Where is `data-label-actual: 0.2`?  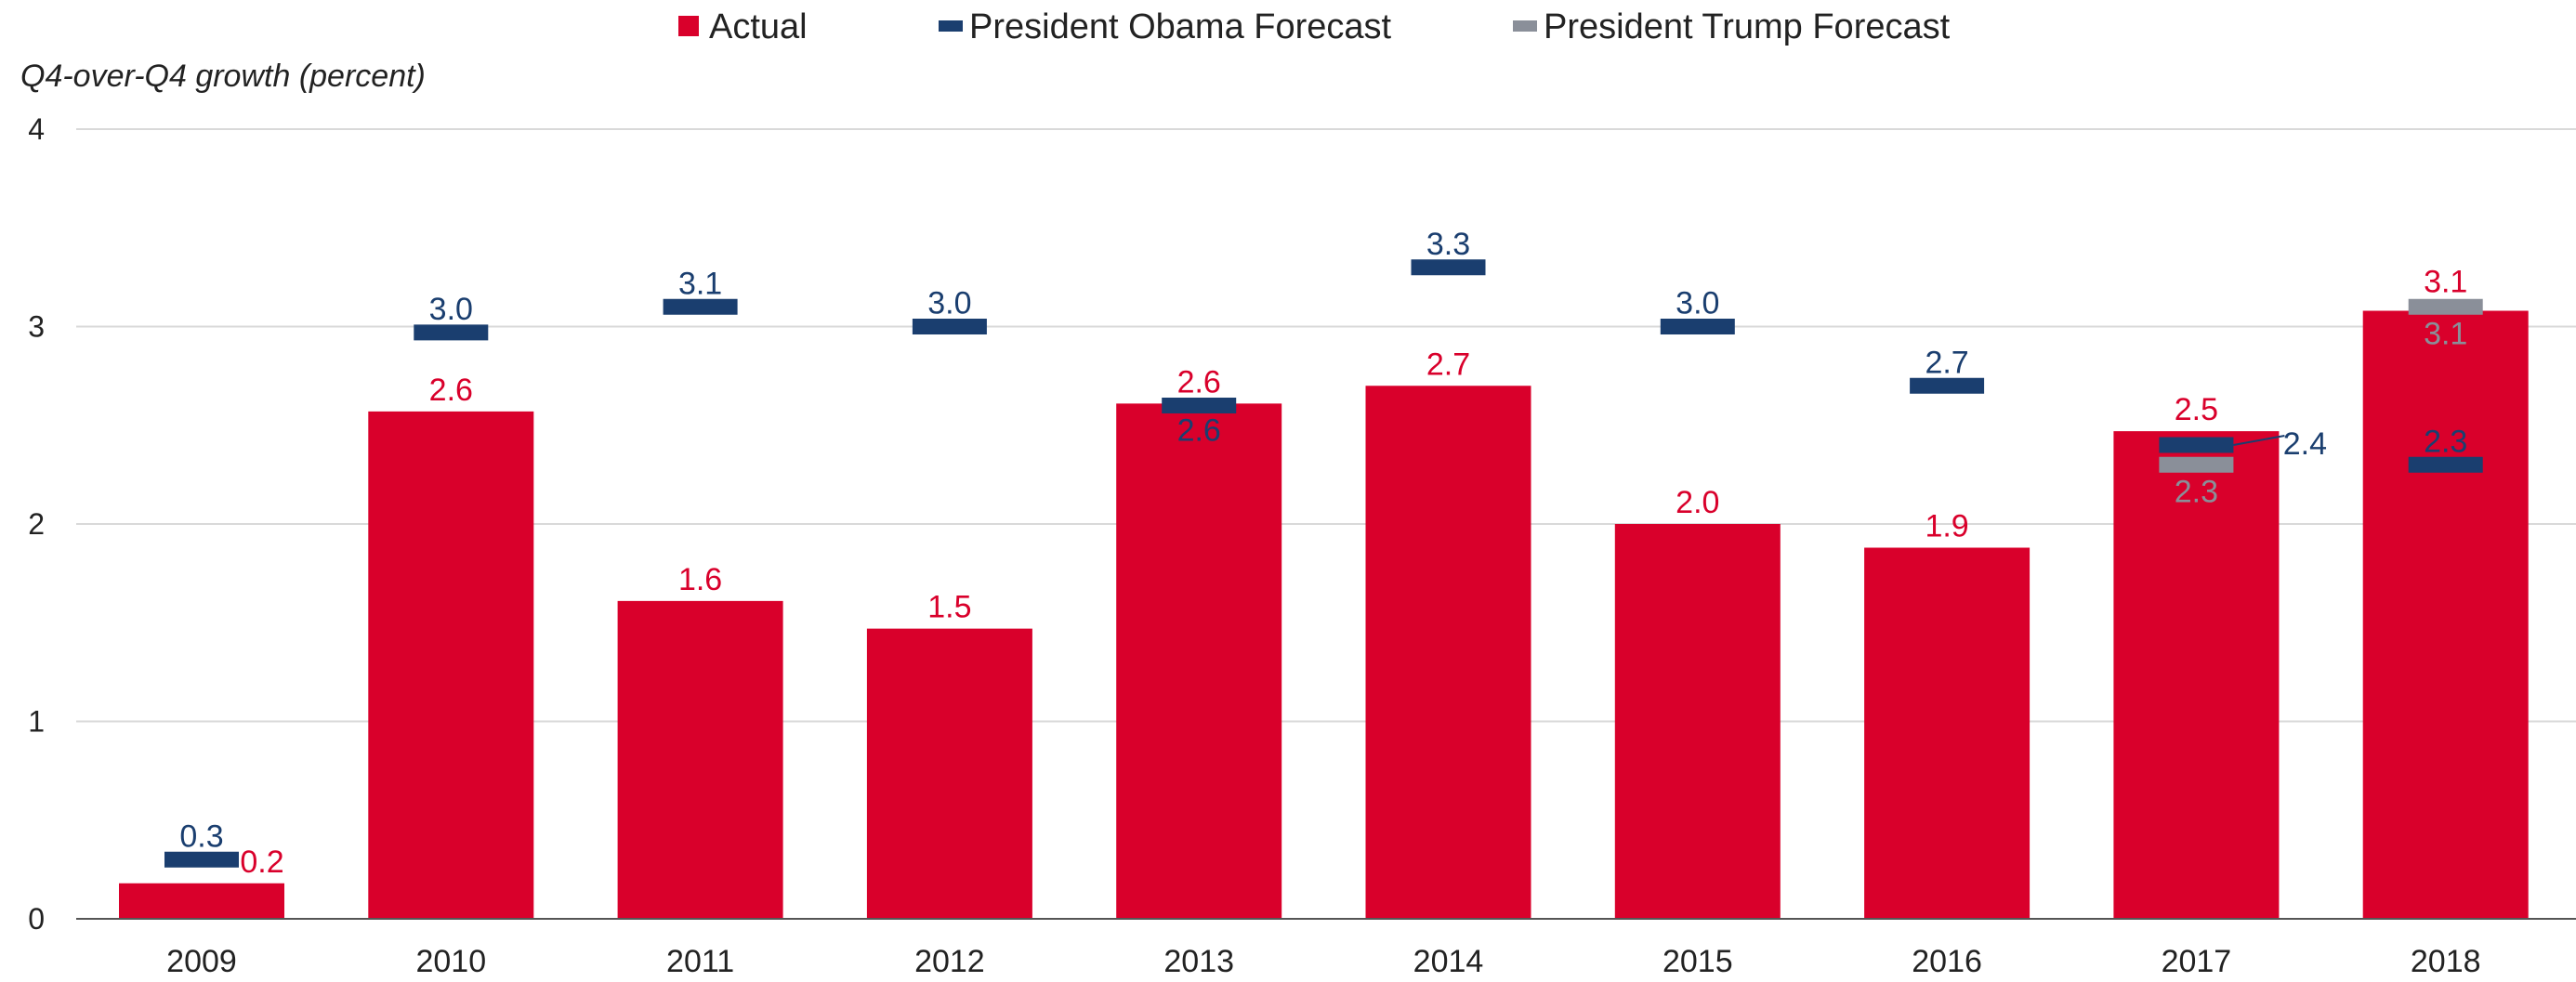
data-label-actual: 0.2 is located at coordinates (261, 862).